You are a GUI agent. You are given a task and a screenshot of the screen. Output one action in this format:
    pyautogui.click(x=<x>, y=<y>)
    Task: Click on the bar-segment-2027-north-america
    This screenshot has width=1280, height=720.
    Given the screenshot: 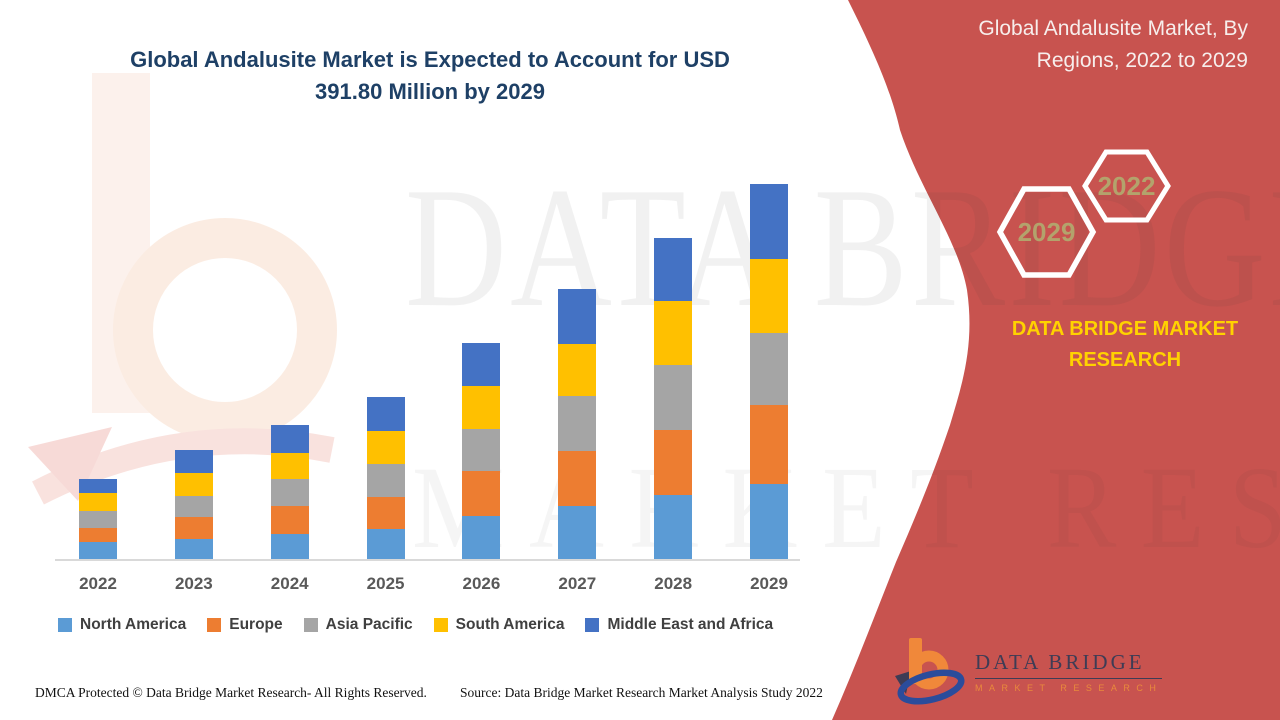 What is the action you would take?
    pyautogui.click(x=577, y=532)
    